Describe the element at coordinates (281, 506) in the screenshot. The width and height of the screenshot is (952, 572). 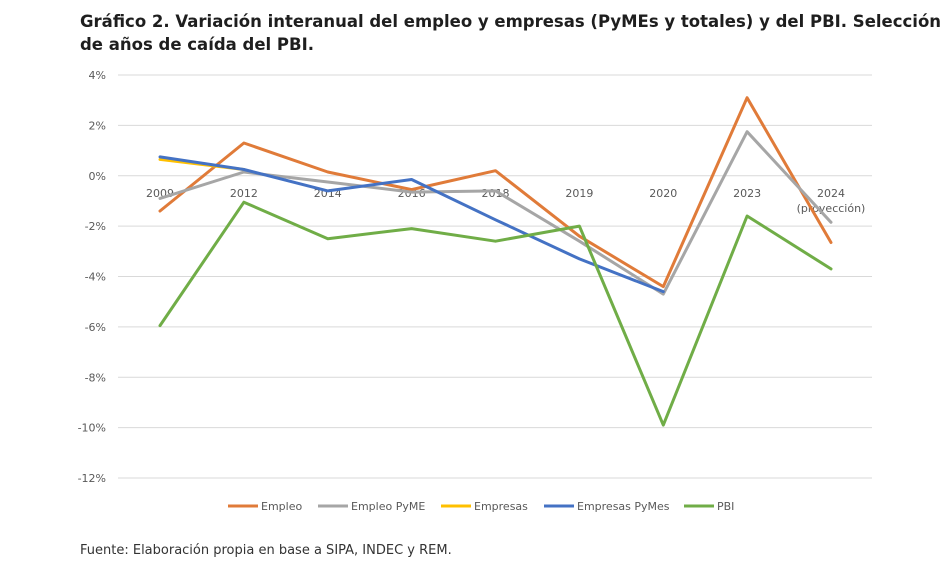
I see `legend-label: Empleo` at that location.